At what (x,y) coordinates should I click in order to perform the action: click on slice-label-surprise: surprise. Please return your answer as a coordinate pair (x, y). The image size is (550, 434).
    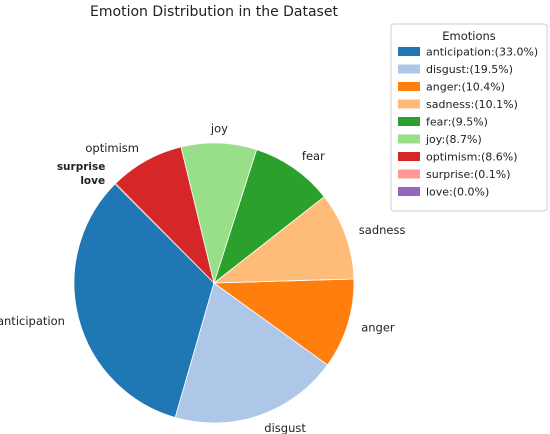
    Looking at the image, I should click on (81, 167).